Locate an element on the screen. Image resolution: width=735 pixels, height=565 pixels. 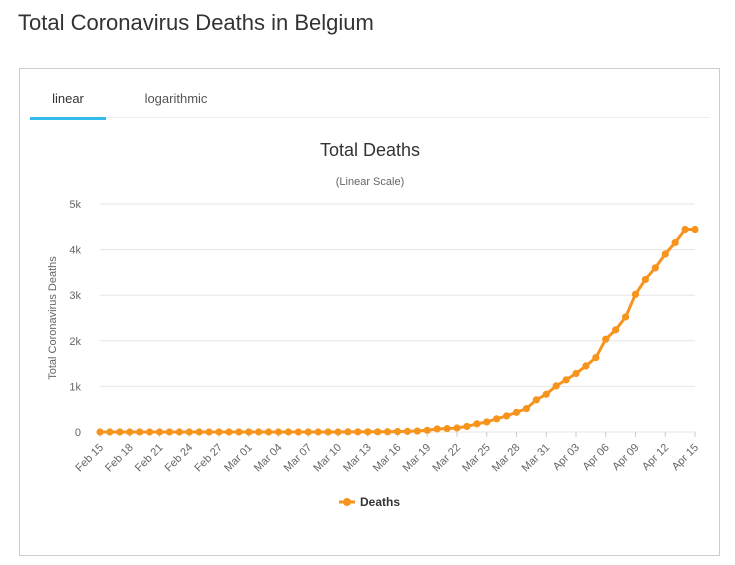
page-title: Total Coronavirus Deaths in Belgium is located at coordinates (196, 22).